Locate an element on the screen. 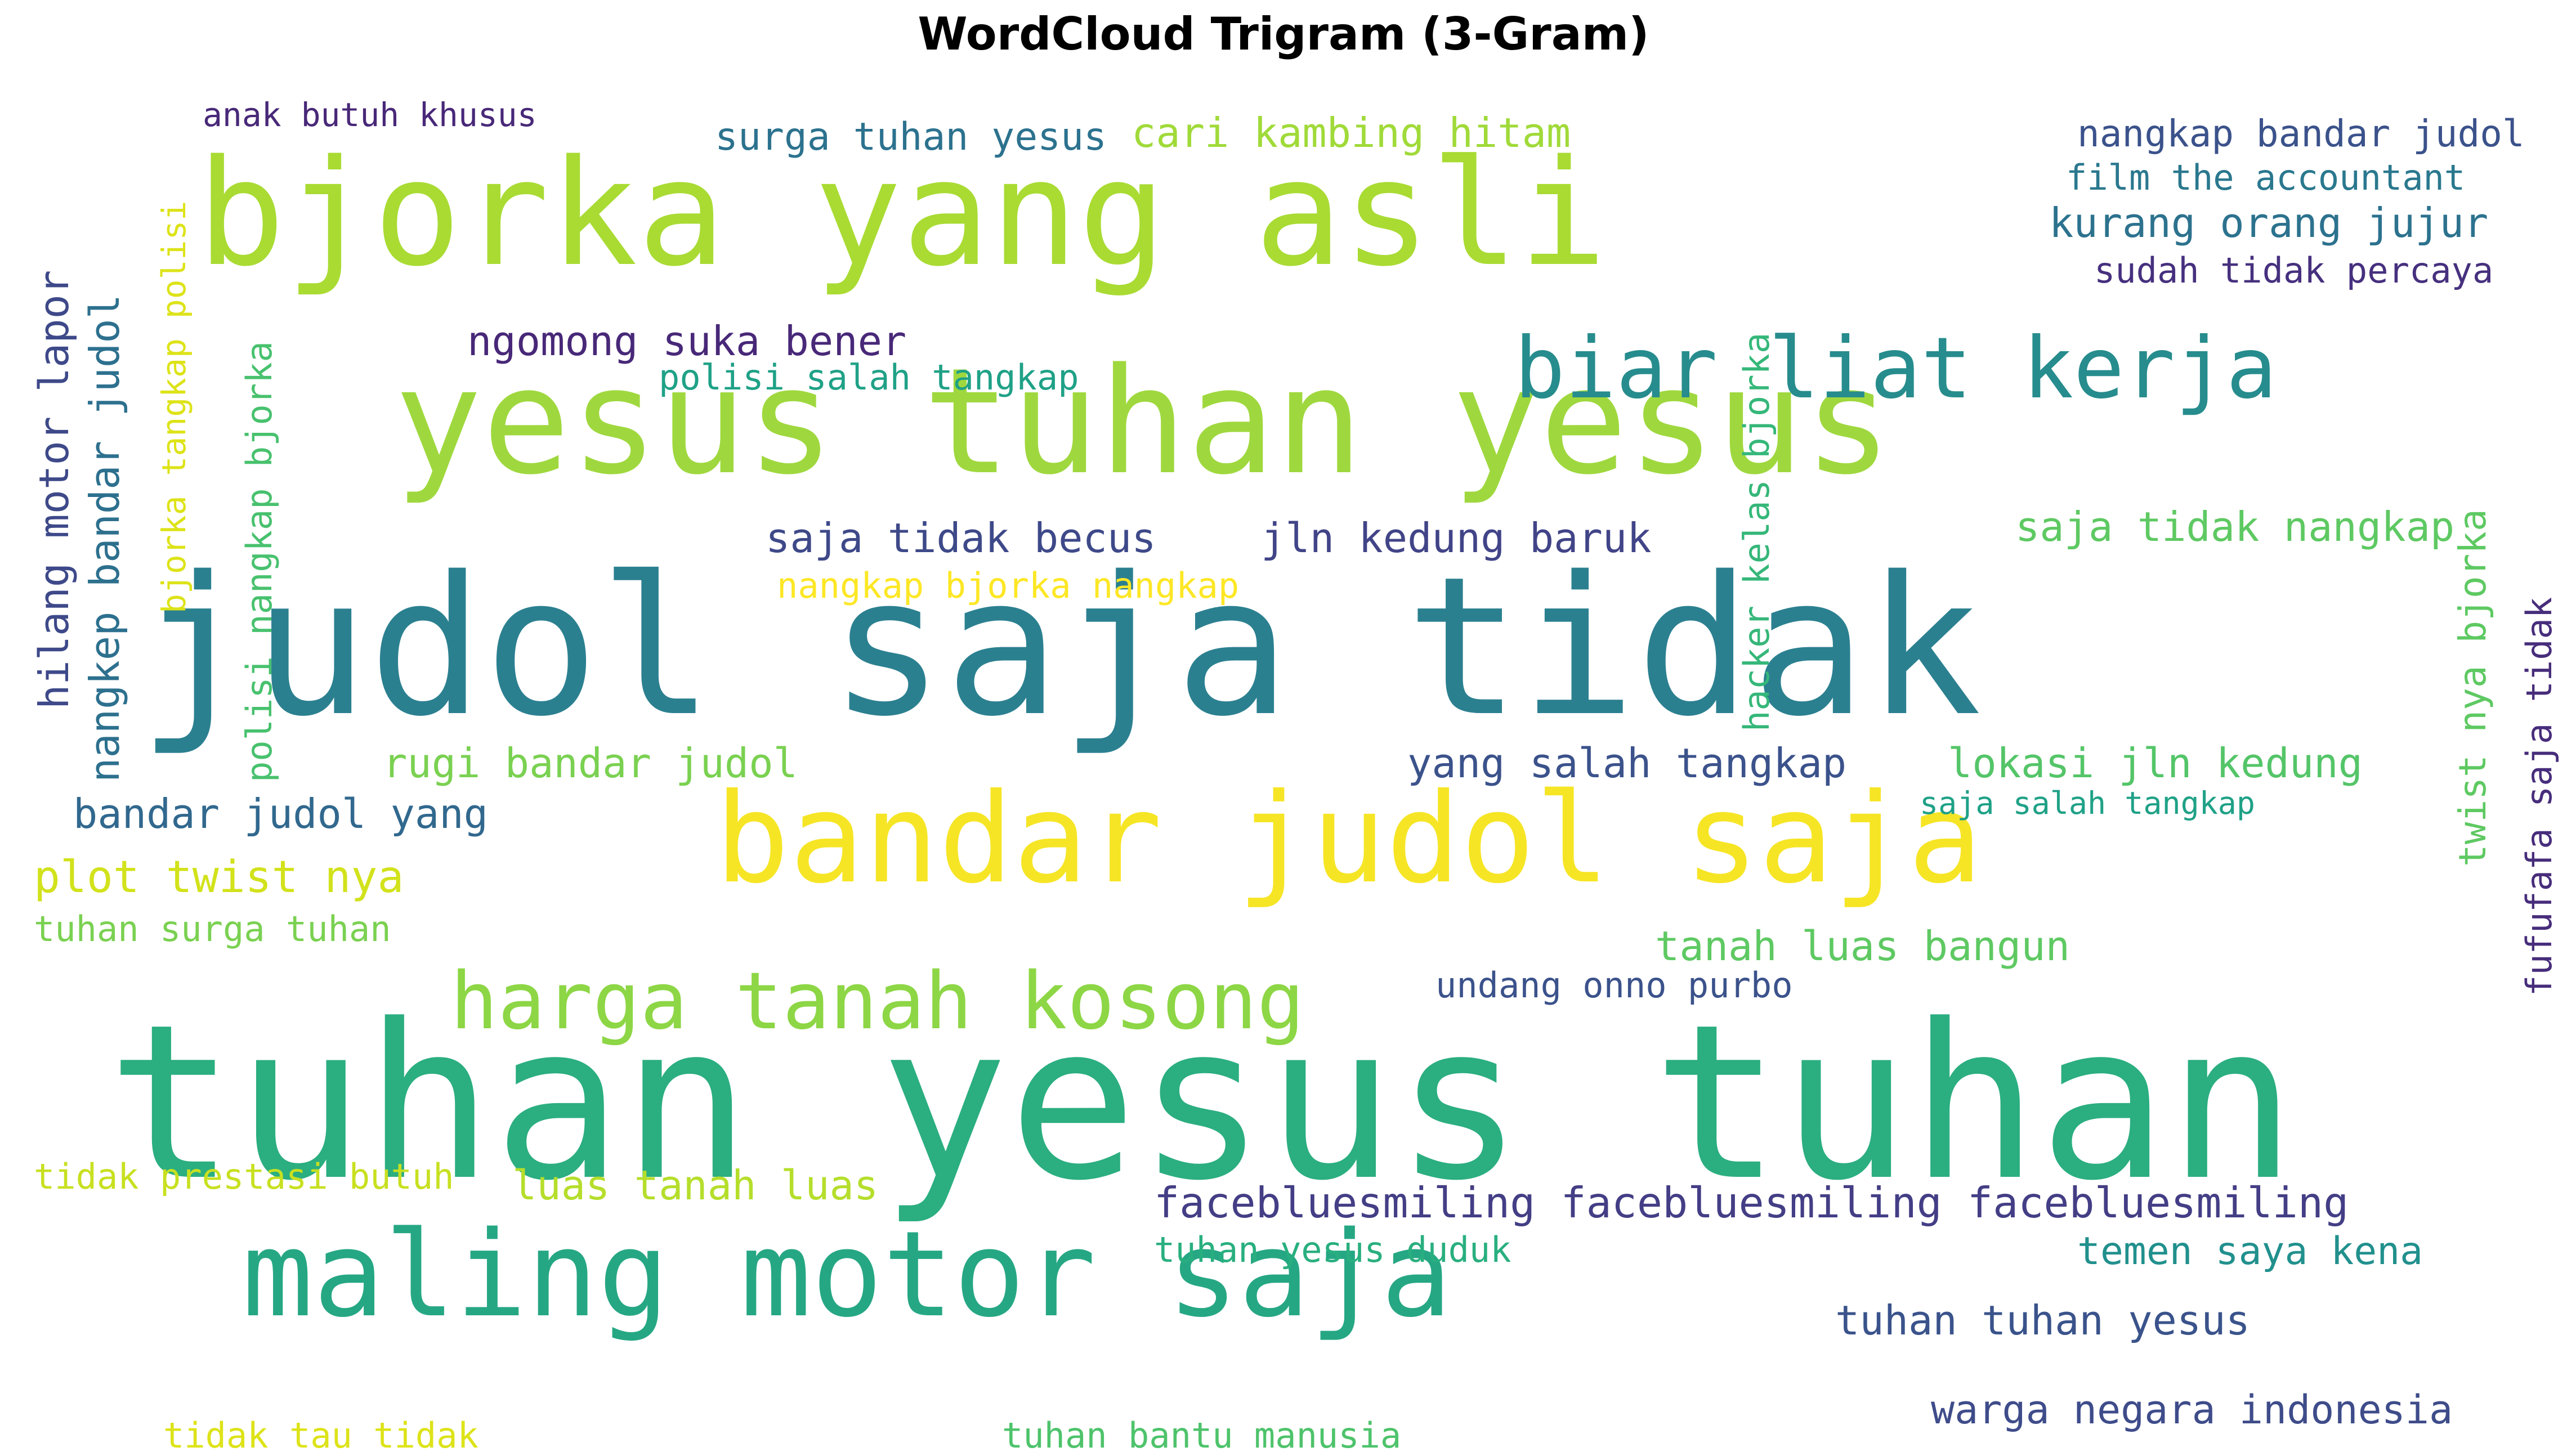 The width and height of the screenshot is (2567, 1456). word-cloud-term: nangkep bandar judol is located at coordinates (104, 538).